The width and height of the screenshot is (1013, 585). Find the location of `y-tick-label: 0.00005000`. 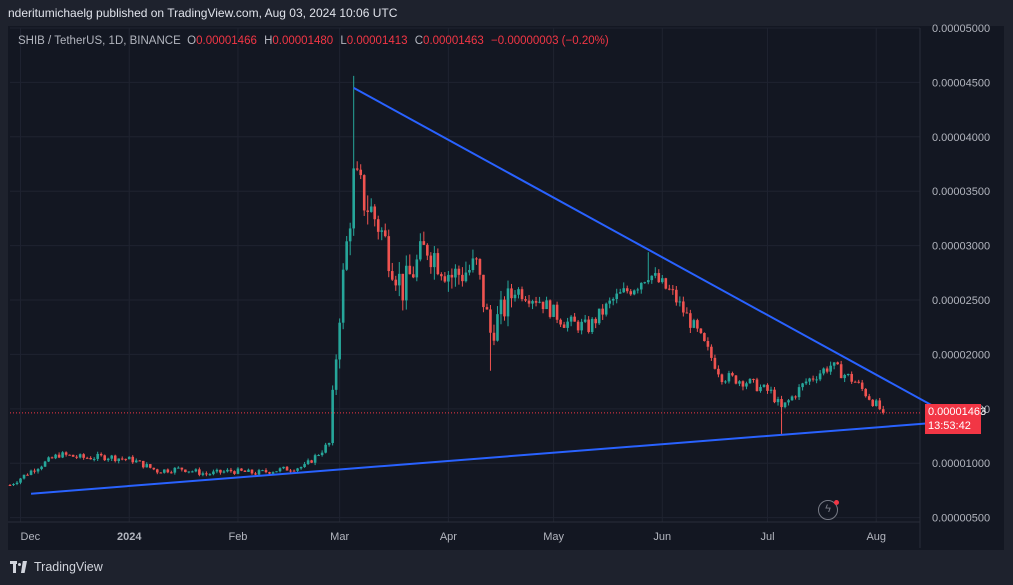

y-tick-label: 0.00005000 is located at coordinates (961, 29).